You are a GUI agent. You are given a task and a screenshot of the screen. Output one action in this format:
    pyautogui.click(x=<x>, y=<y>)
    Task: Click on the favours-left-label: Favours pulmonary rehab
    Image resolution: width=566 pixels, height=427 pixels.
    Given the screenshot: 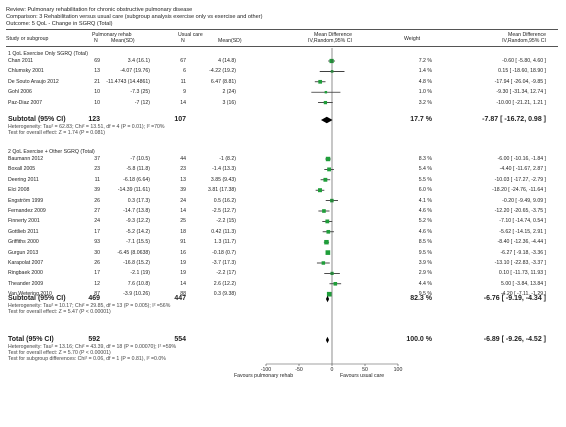 What is the action you would take?
    pyautogui.click(x=264, y=376)
    